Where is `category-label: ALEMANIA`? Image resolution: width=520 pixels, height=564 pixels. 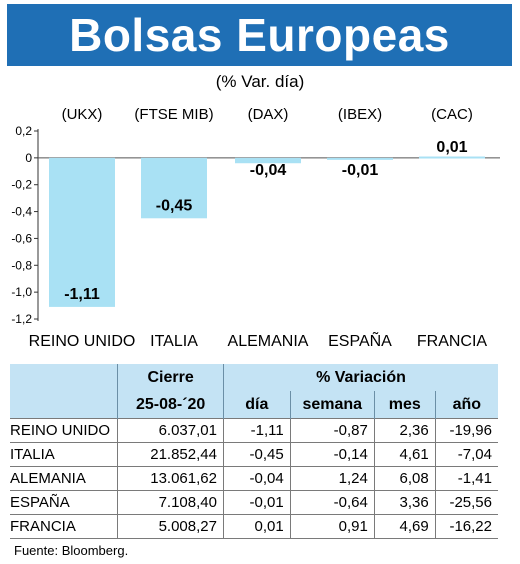 category-label: ALEMANIA is located at coordinates (268, 341).